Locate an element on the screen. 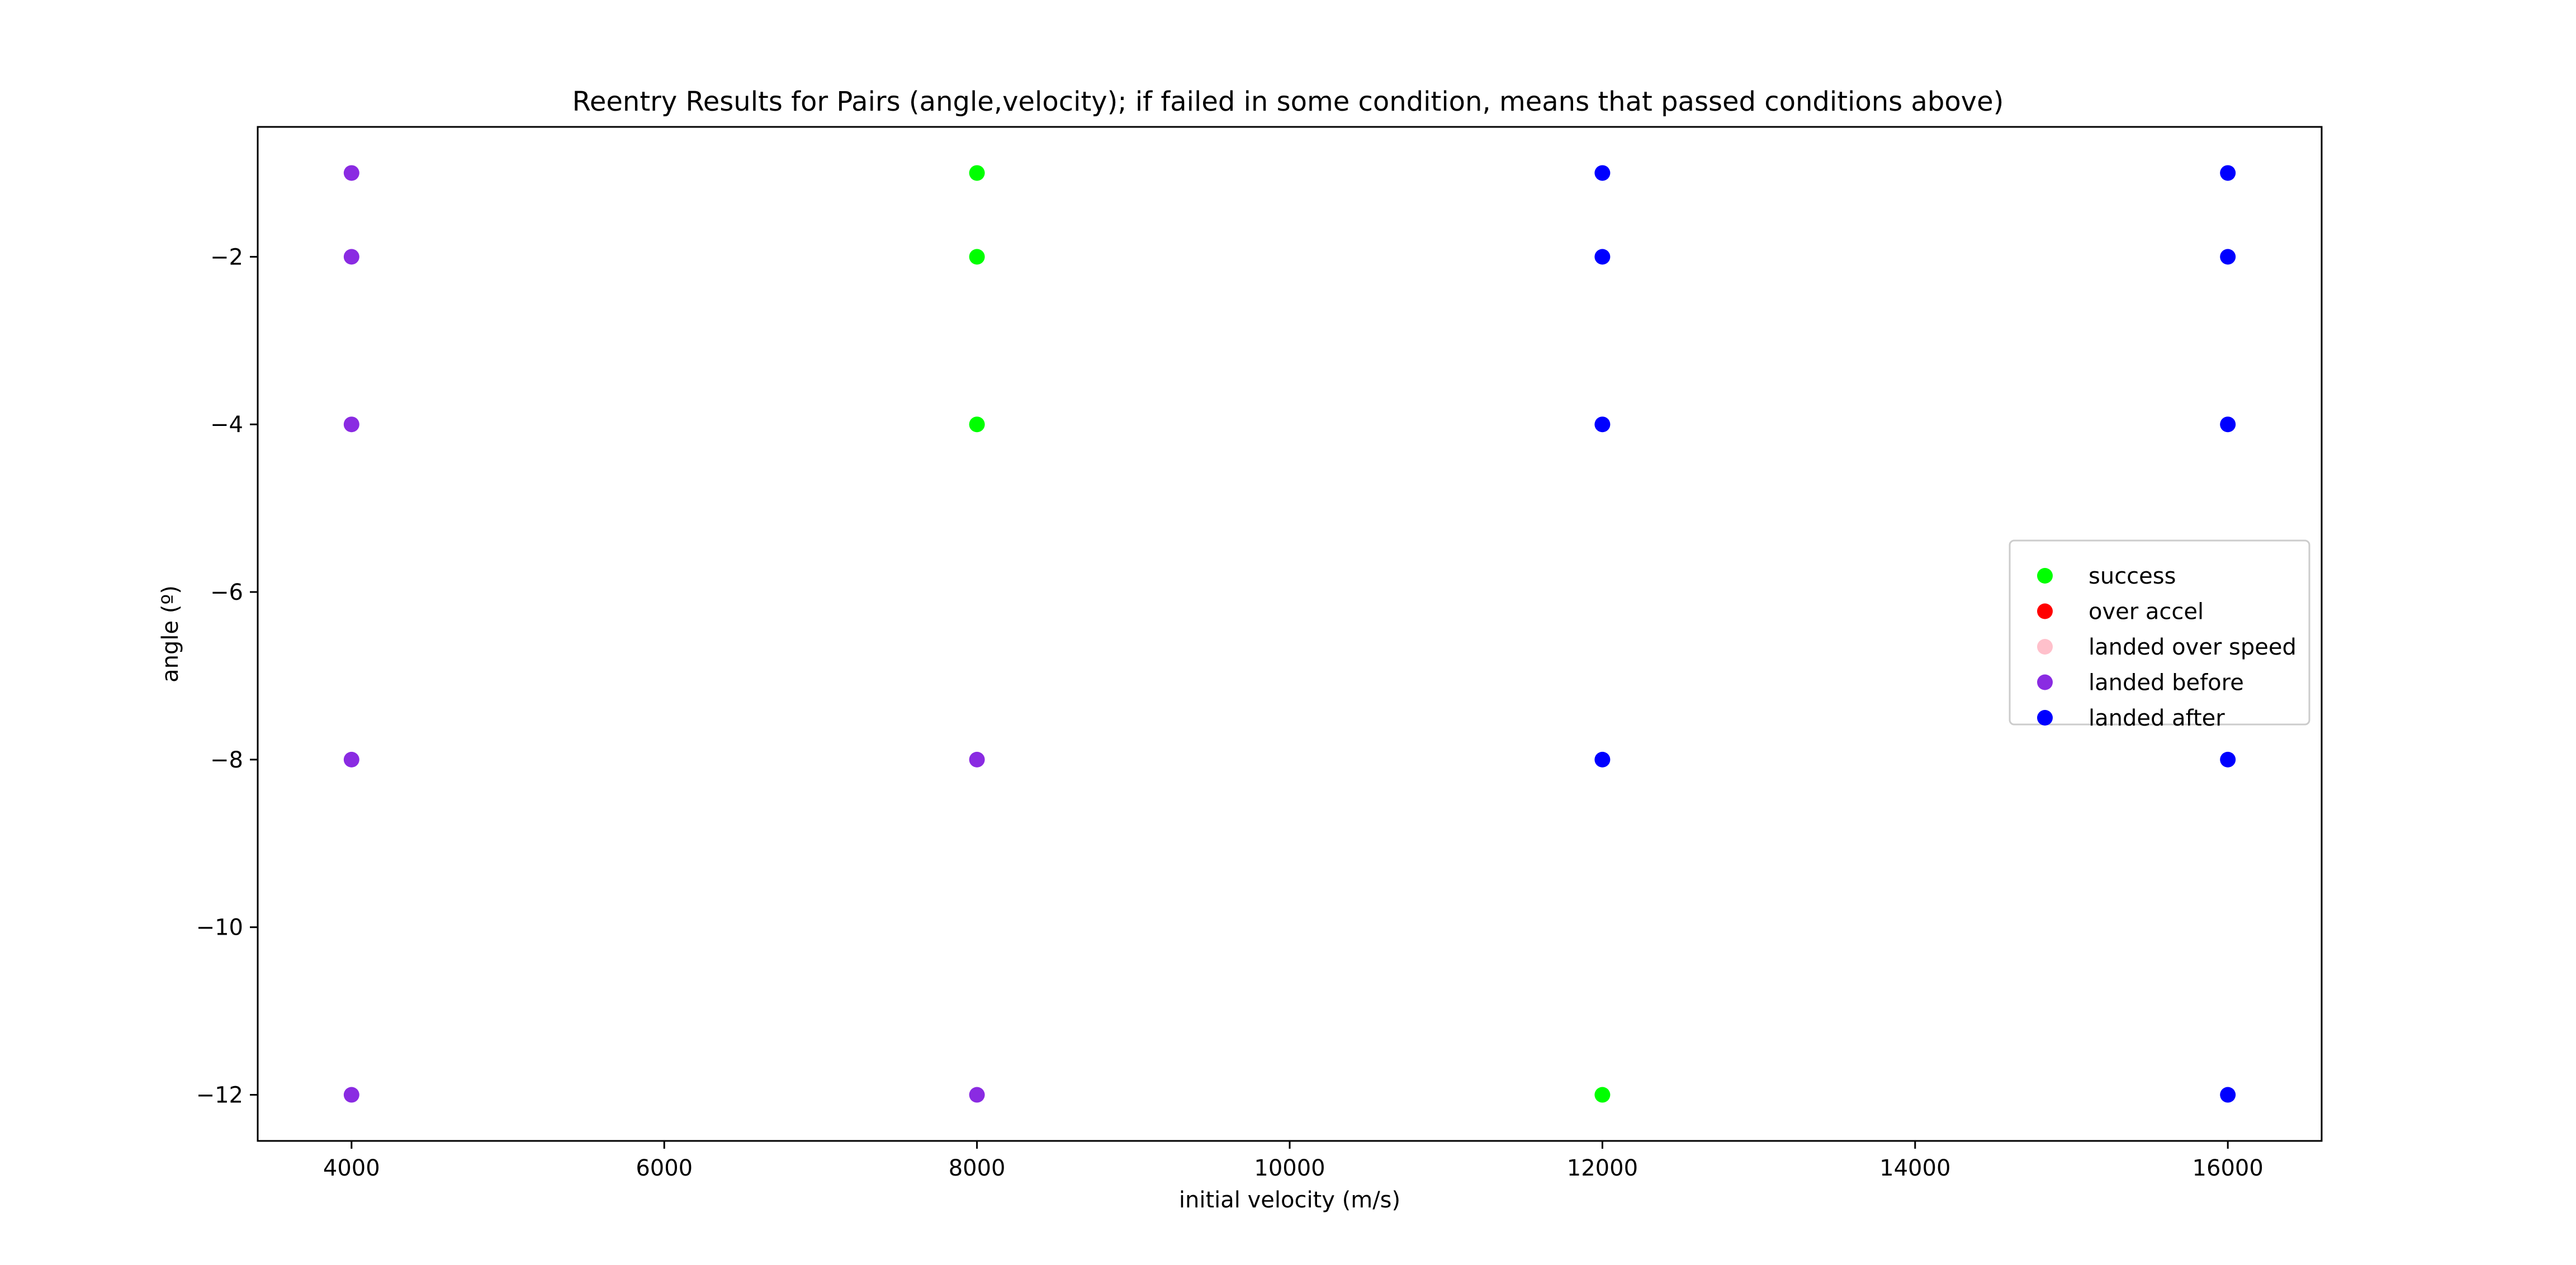  y-axis-ticks: −2 −4 −6 −8 −10 −12 is located at coordinates (227, 676).